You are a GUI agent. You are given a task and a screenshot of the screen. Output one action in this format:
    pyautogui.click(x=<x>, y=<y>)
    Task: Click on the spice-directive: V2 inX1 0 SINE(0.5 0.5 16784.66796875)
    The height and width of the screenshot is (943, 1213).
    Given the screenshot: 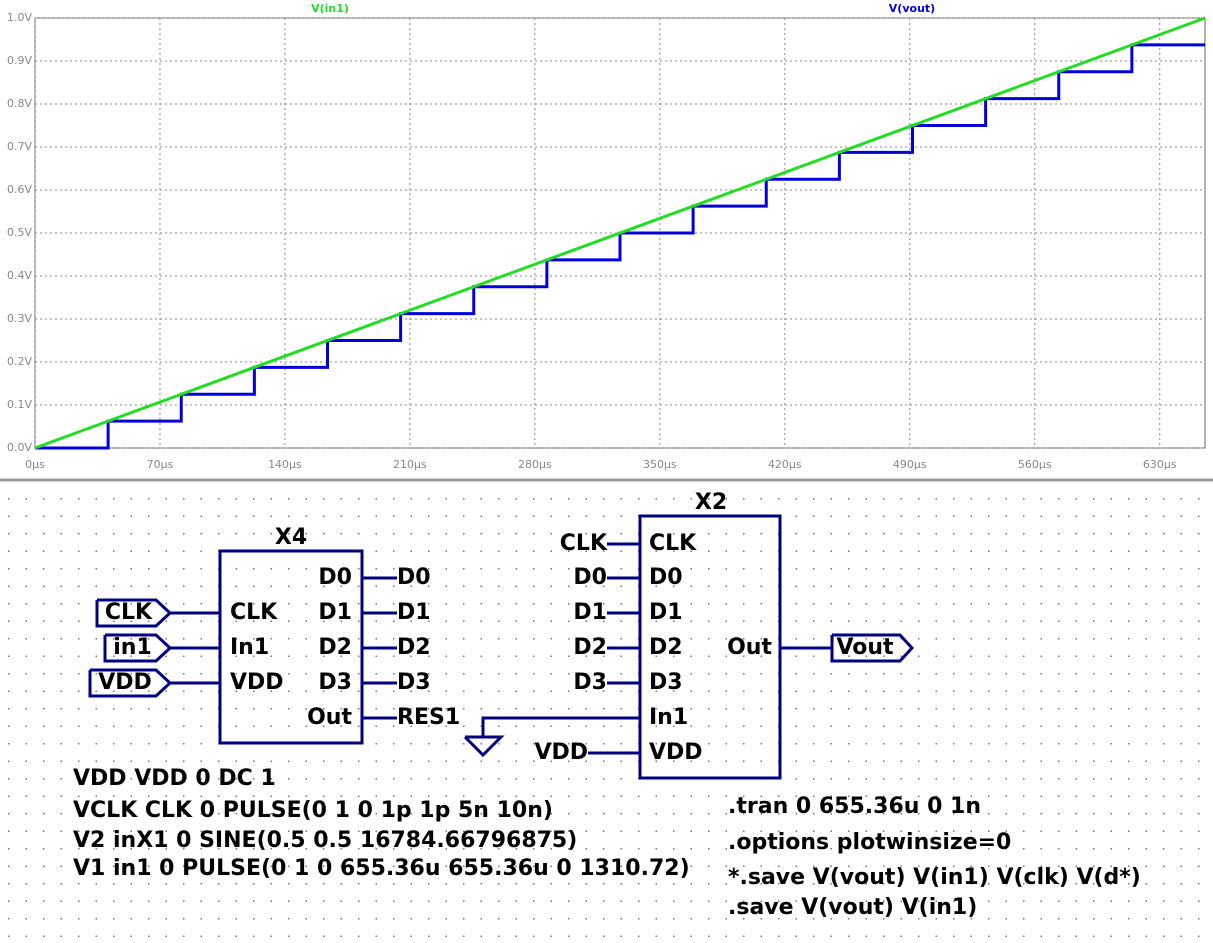 What is the action you would take?
    pyautogui.click(x=325, y=840)
    